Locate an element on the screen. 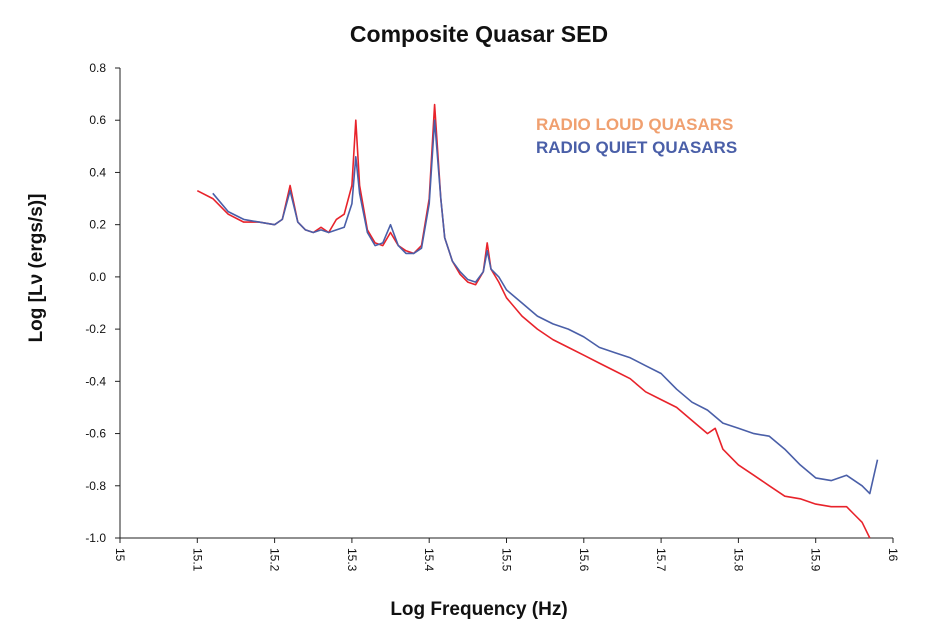 The height and width of the screenshot is (631, 926). x-tick-label: 15.4 is located at coordinates (429, 560).